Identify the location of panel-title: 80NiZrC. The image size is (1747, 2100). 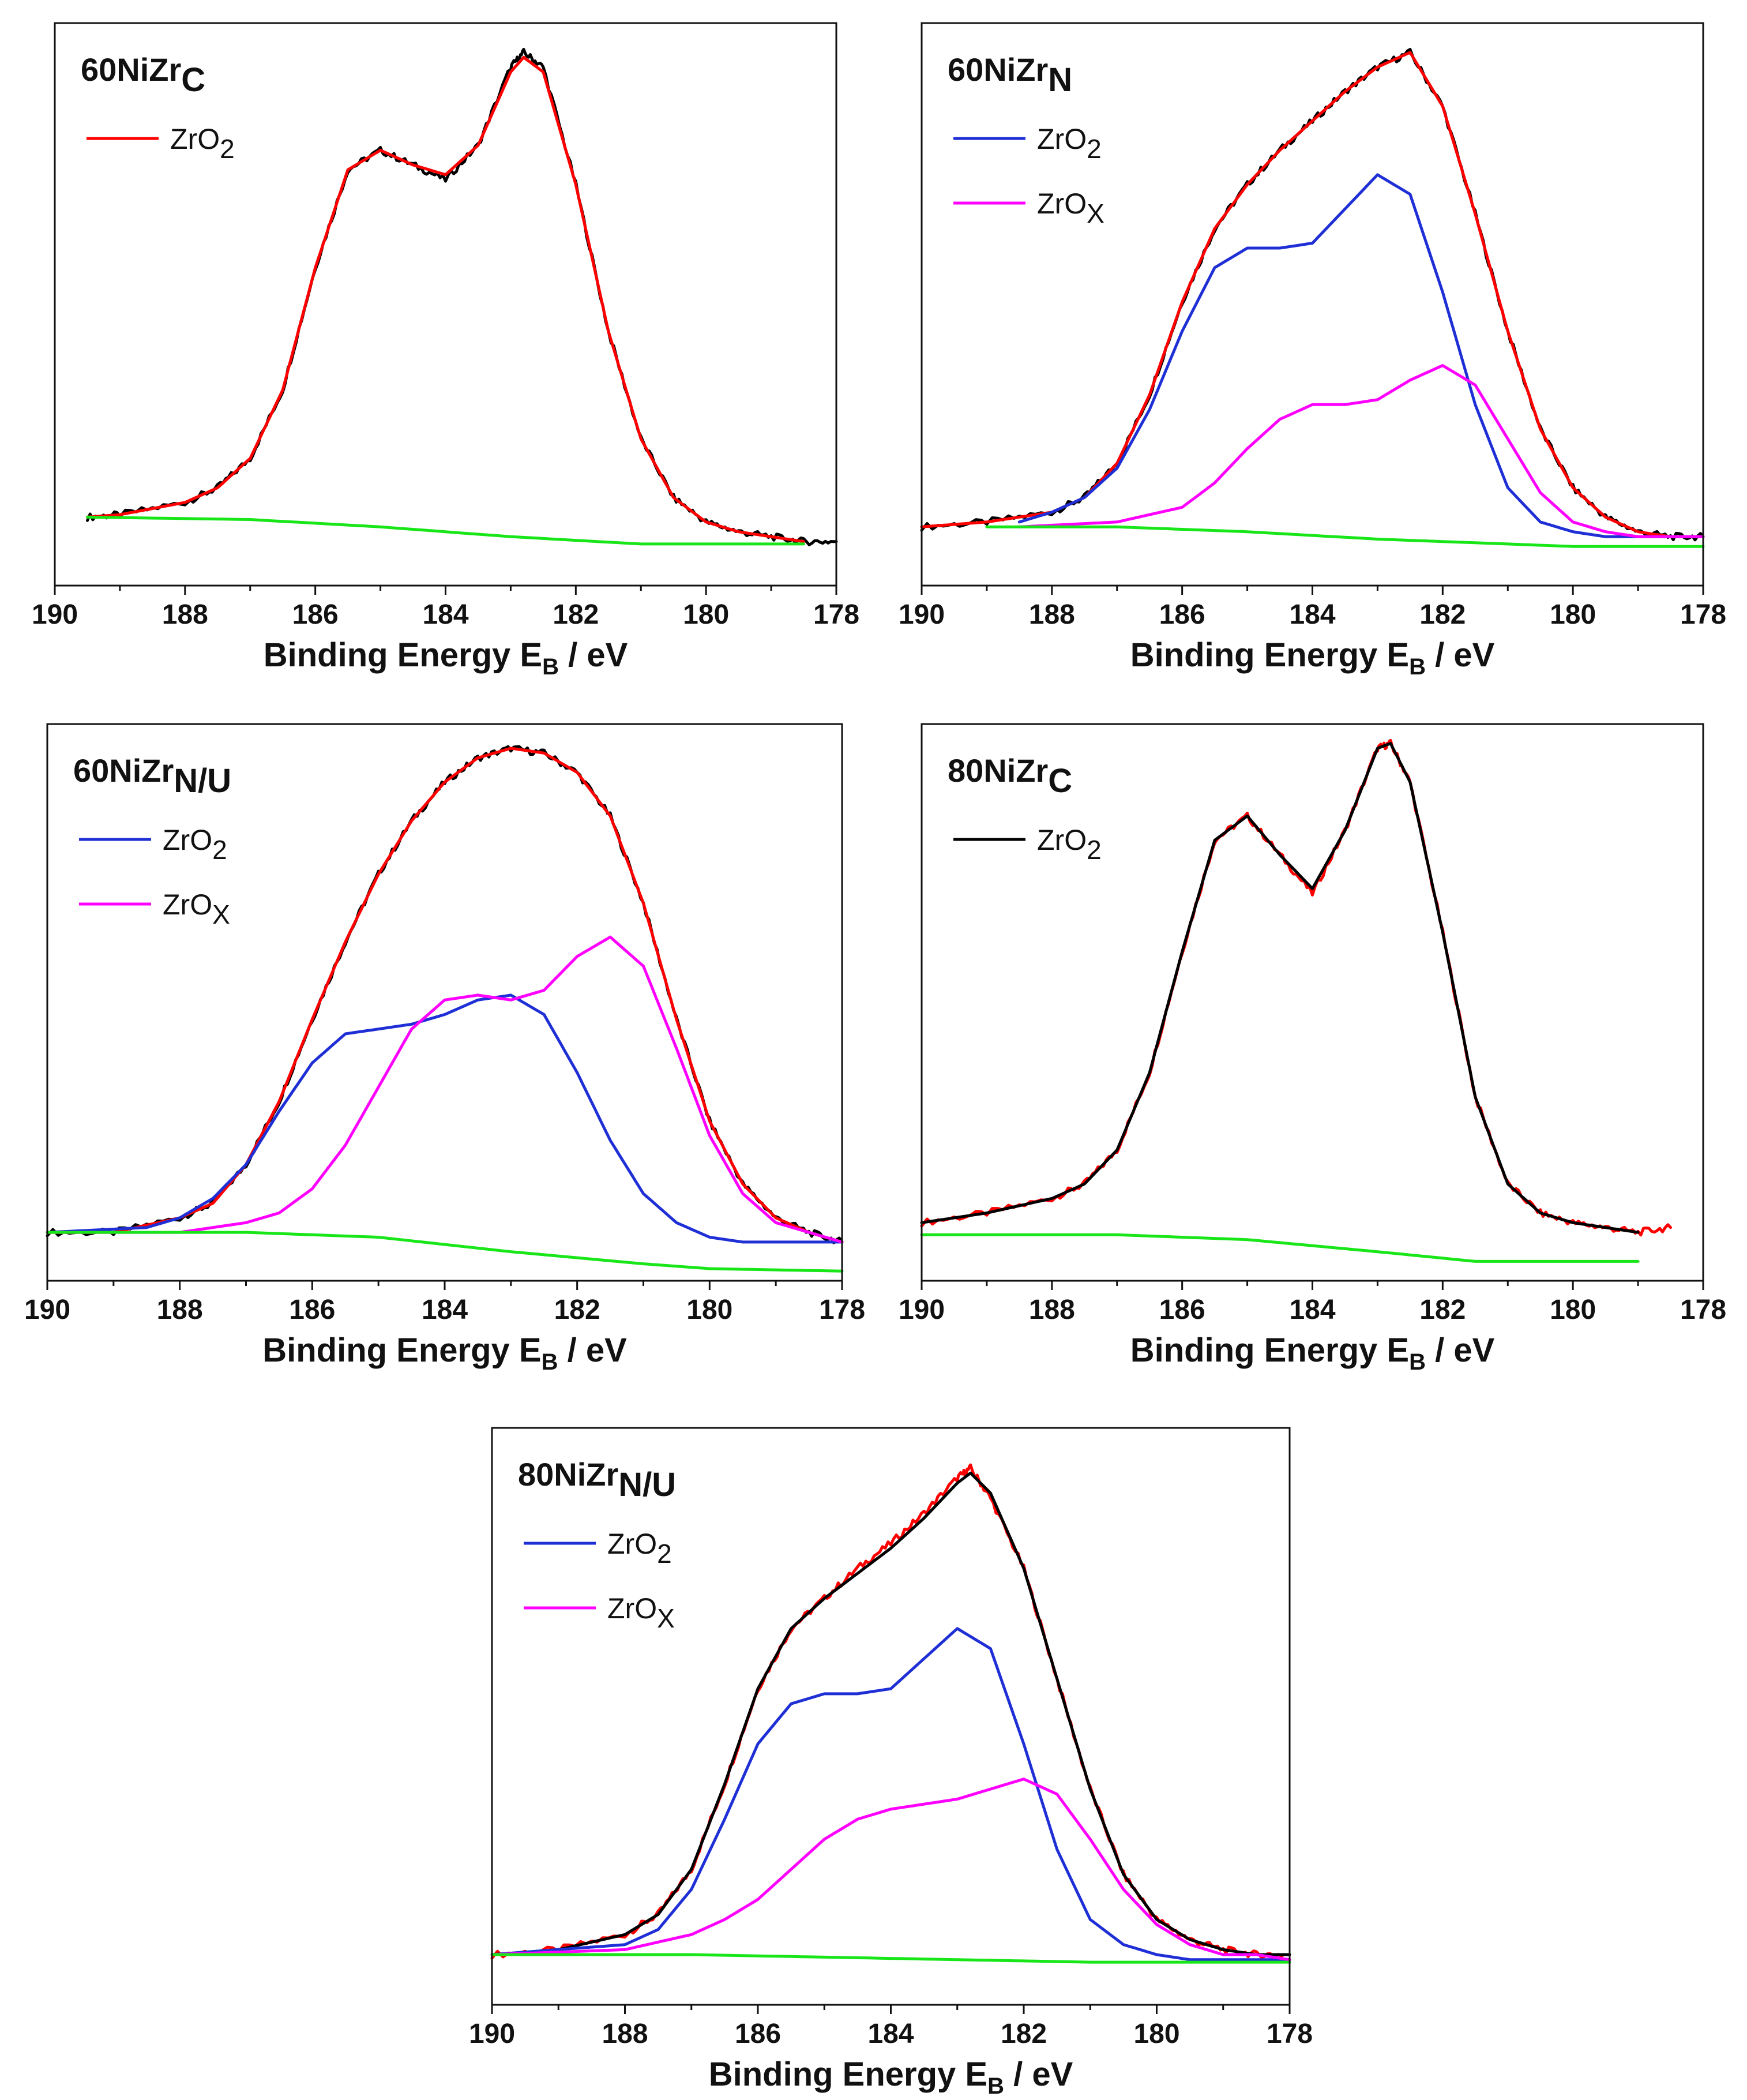
(1010, 776).